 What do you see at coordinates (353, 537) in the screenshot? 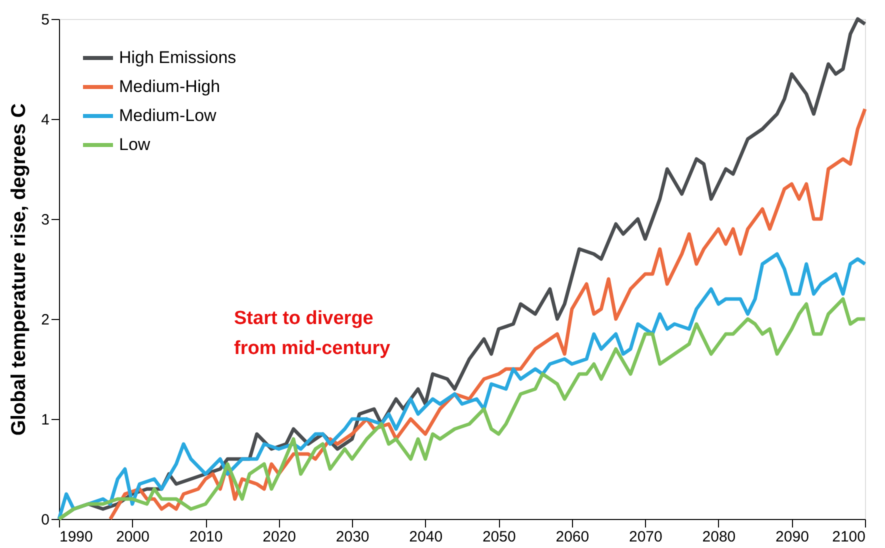
I see `x-tick-label: 2030` at bounding box center [353, 537].